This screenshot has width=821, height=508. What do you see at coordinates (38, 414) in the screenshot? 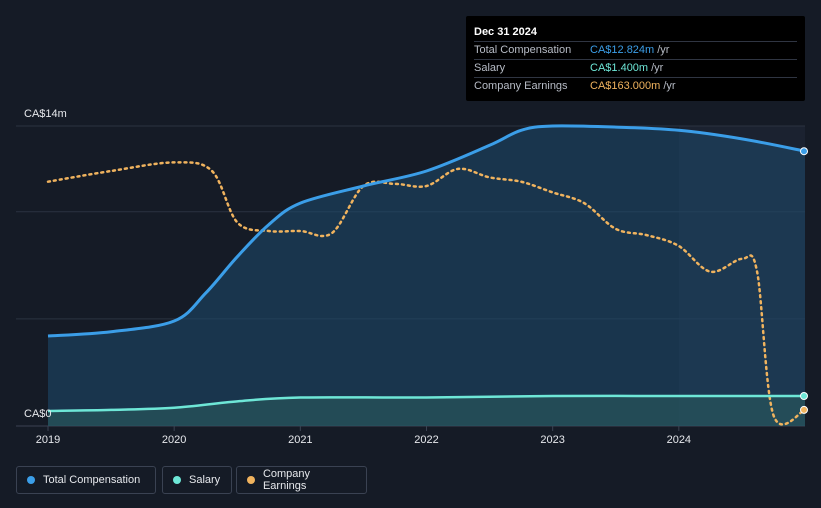
I see `y-axis-bottom-label: CA$0` at bounding box center [38, 414].